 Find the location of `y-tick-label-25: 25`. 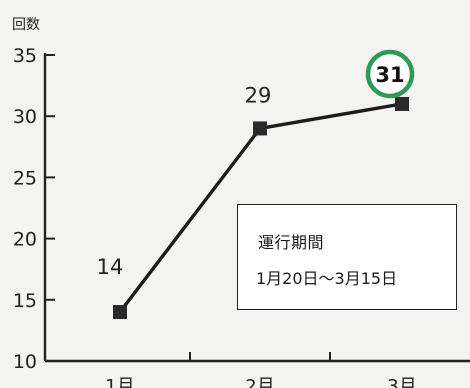

y-tick-label-25: 25 is located at coordinates (25, 178).